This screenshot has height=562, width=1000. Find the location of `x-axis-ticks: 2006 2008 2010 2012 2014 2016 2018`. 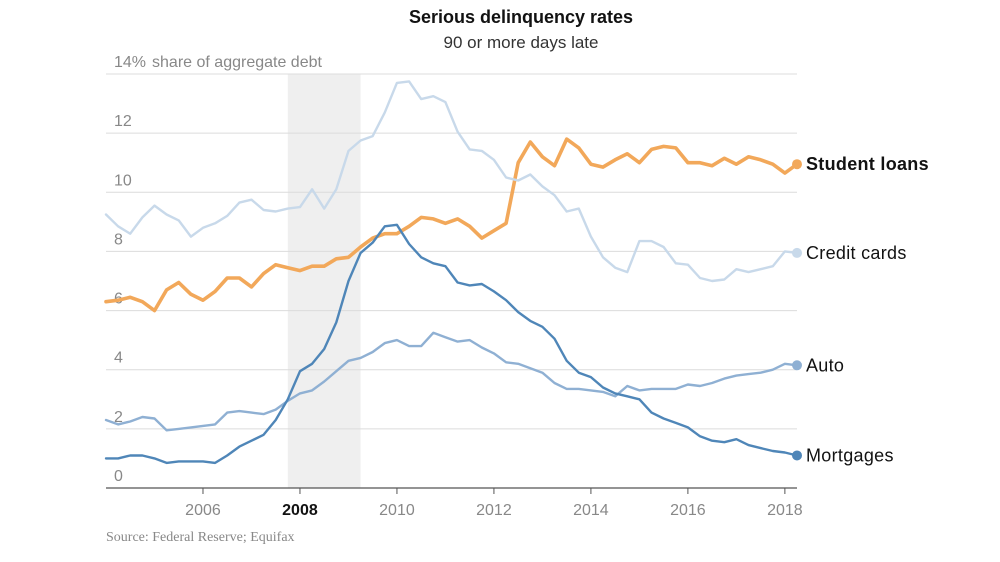

x-axis-ticks: 2006 2008 2010 2012 2014 2016 2018 is located at coordinates (494, 503).